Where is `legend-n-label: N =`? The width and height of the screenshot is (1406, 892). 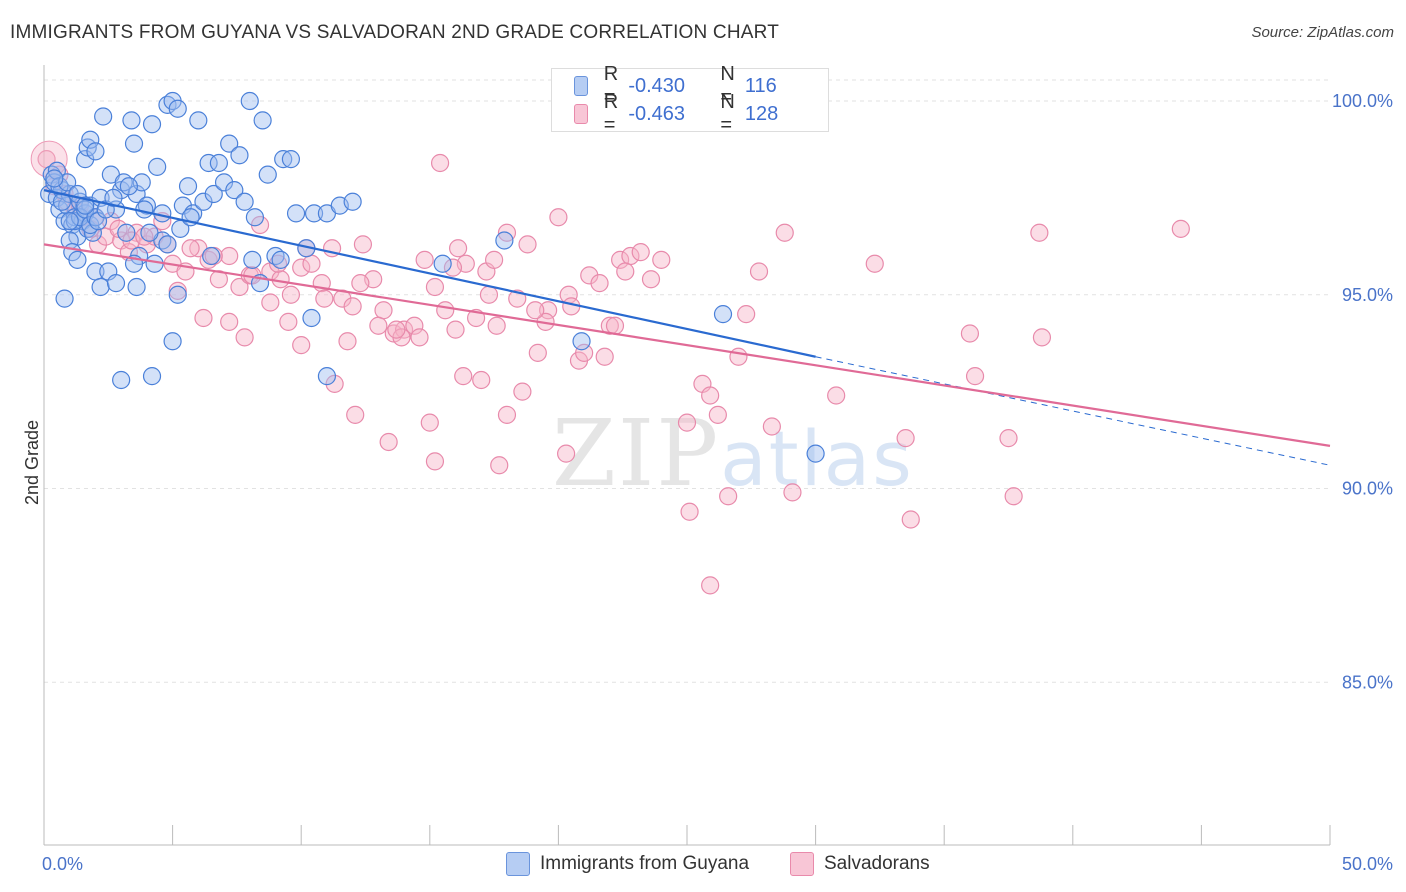 legend-n-label: N = is located at coordinates (727, 113).